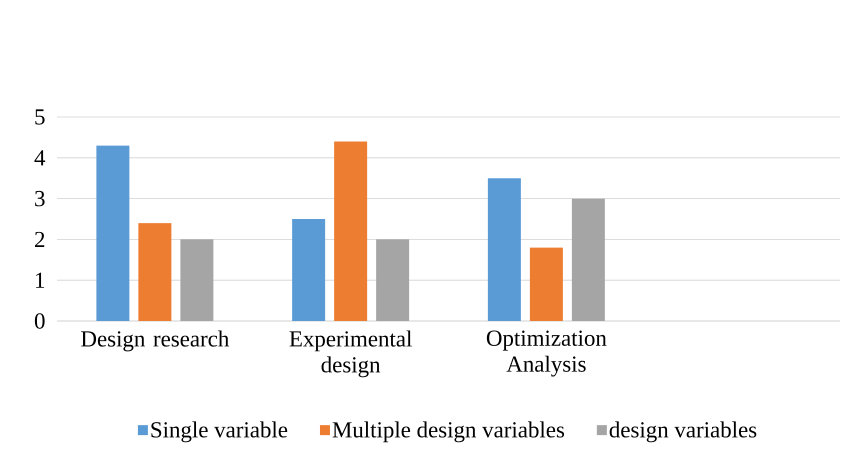  I want to click on y-tick-label: 5, so click(40, 117).